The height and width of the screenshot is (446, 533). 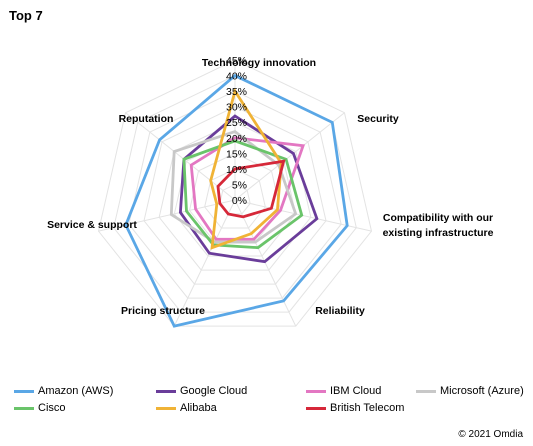 I want to click on legend-item: IBM Cloud, so click(x=343, y=391).